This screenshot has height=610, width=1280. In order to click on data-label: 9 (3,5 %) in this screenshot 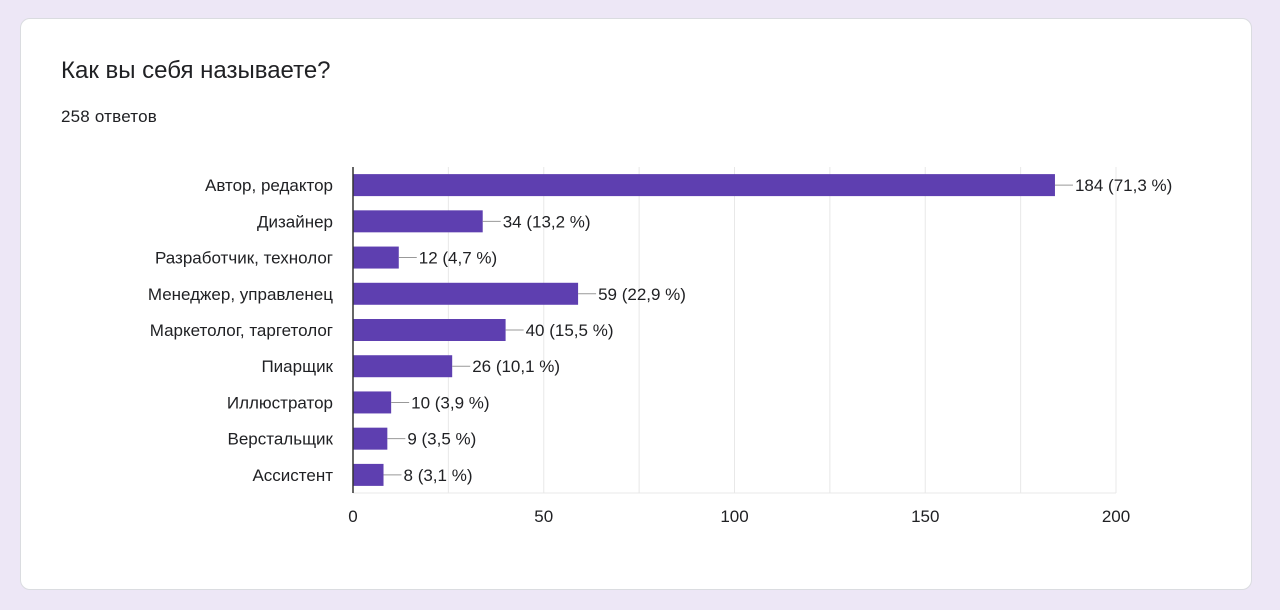, I will do `click(441, 439)`.